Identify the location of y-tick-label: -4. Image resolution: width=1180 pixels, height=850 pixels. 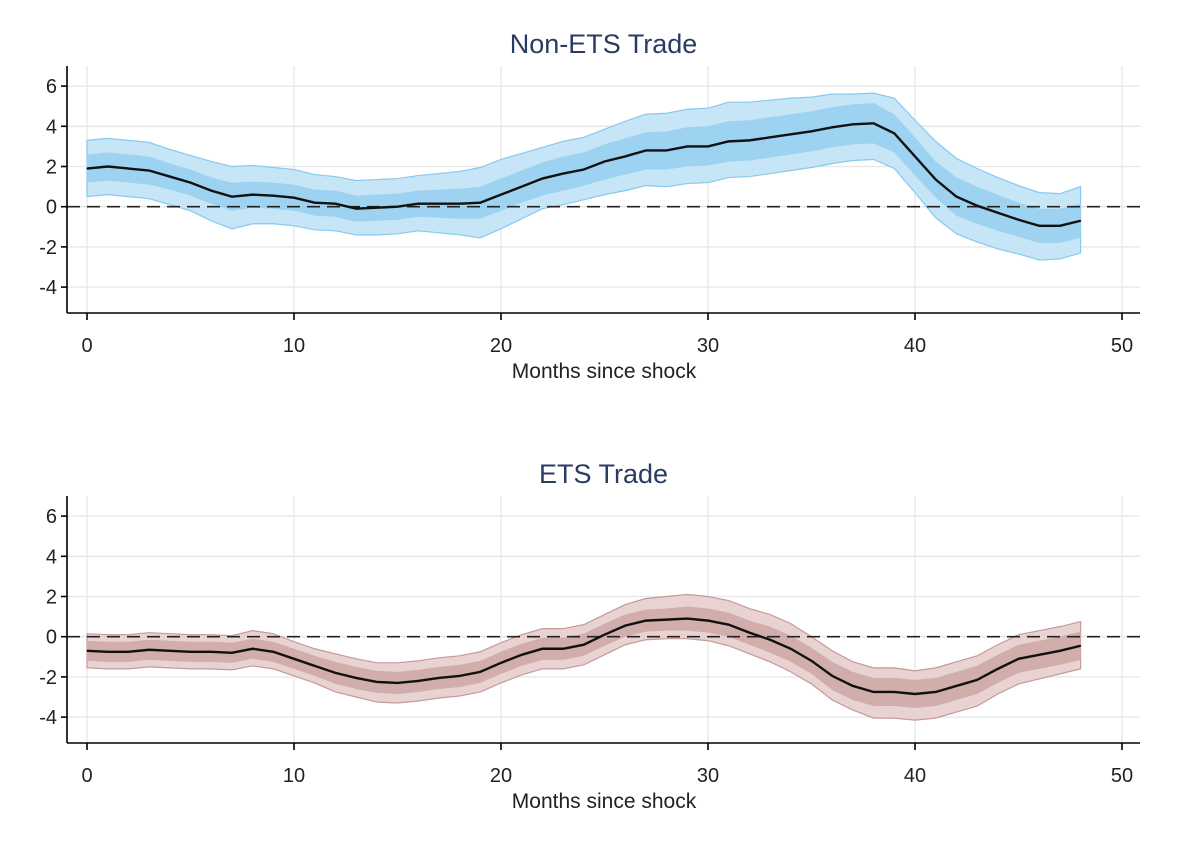
(48, 288).